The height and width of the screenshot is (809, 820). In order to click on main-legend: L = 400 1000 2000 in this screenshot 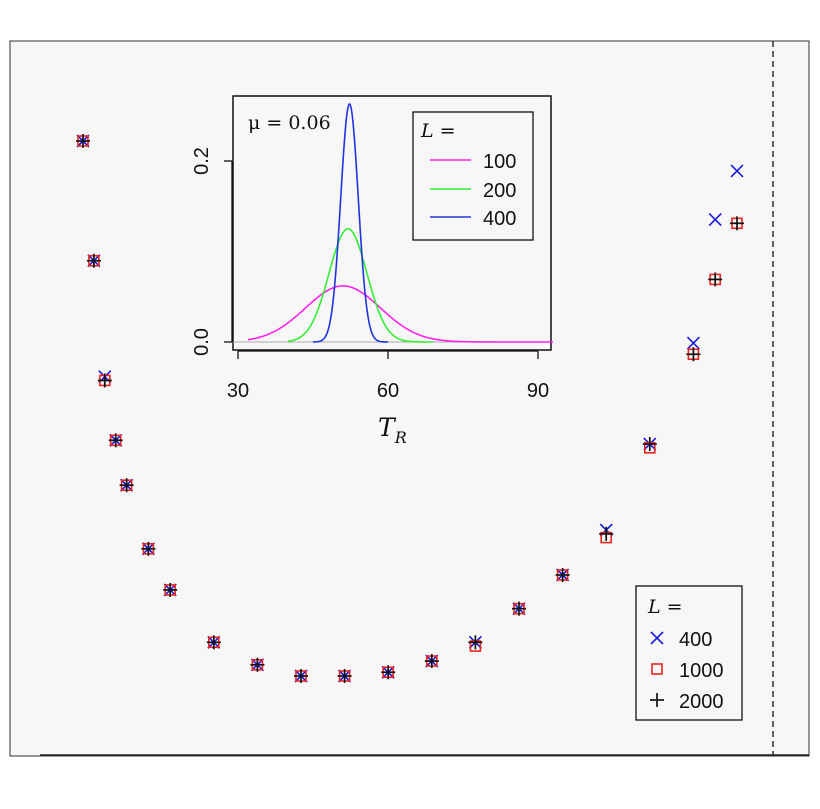, I will do `click(689, 653)`.